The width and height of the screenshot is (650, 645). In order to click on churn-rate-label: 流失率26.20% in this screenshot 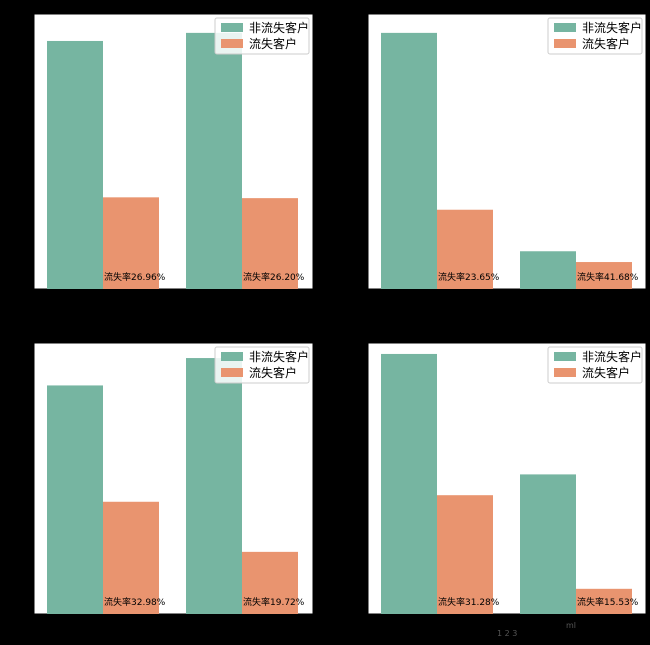, I will do `click(274, 277)`.